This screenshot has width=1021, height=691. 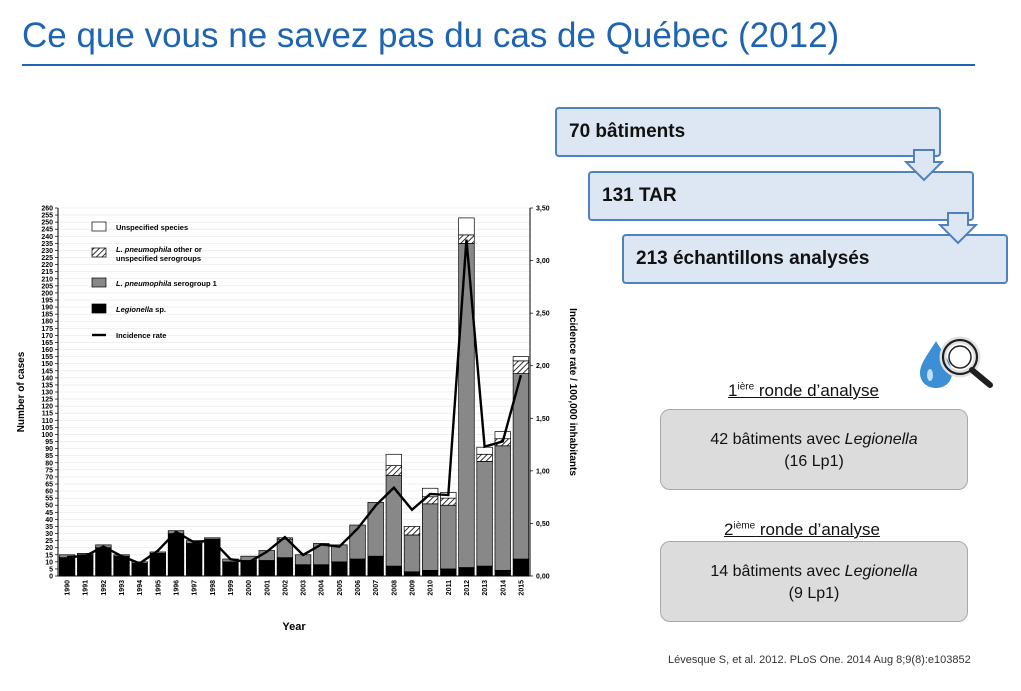 I want to click on y-tick-label: 235, so click(x=47, y=244).